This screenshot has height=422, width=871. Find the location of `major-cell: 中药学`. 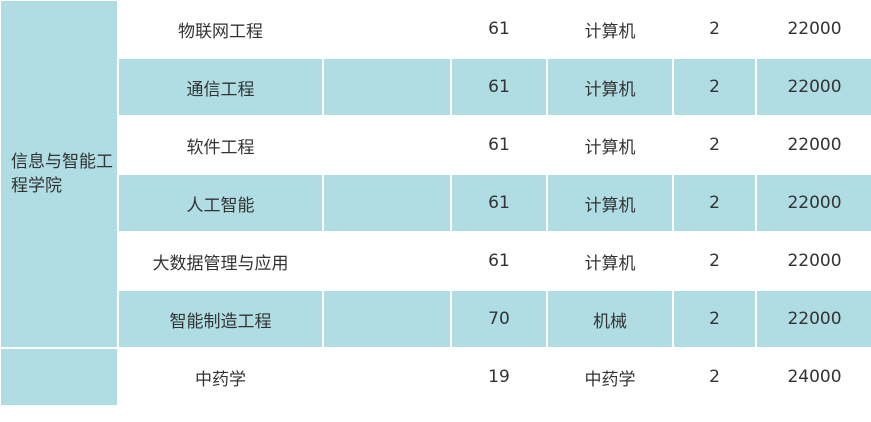

major-cell: 中药学 is located at coordinates (220, 377).